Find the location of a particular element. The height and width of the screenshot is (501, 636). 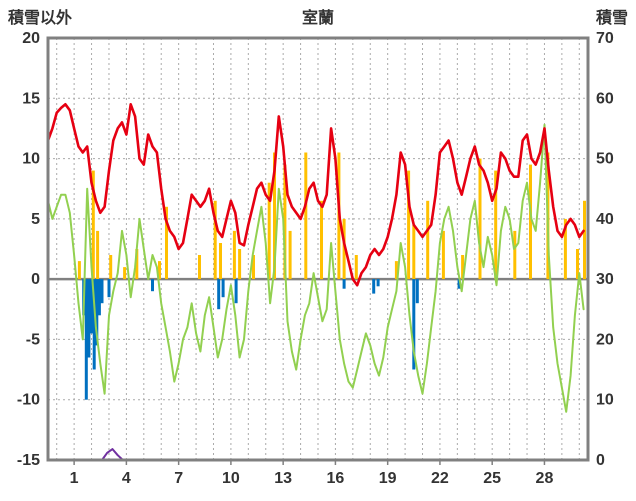

svg-text: 22 is located at coordinates (440, 478).